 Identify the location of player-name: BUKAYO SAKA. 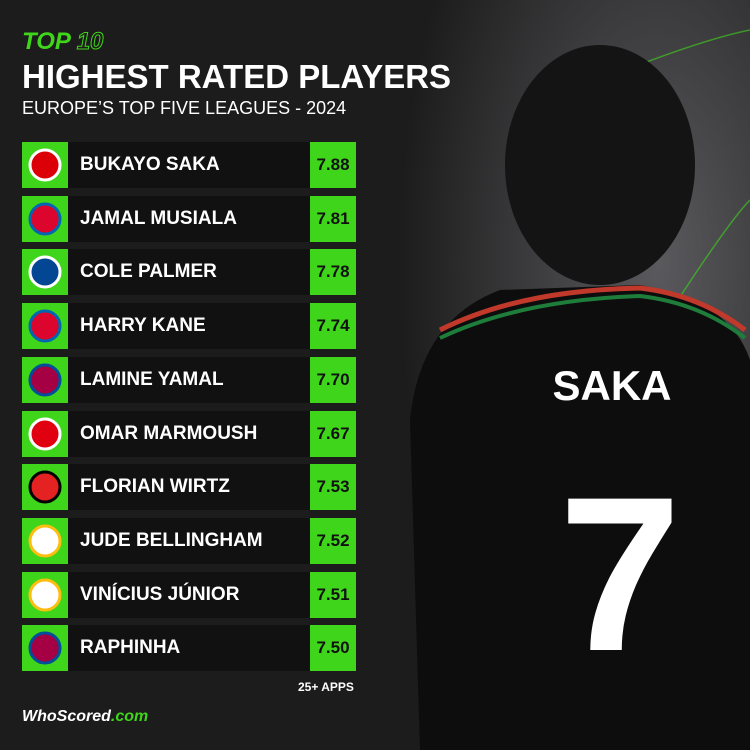
(189, 165).